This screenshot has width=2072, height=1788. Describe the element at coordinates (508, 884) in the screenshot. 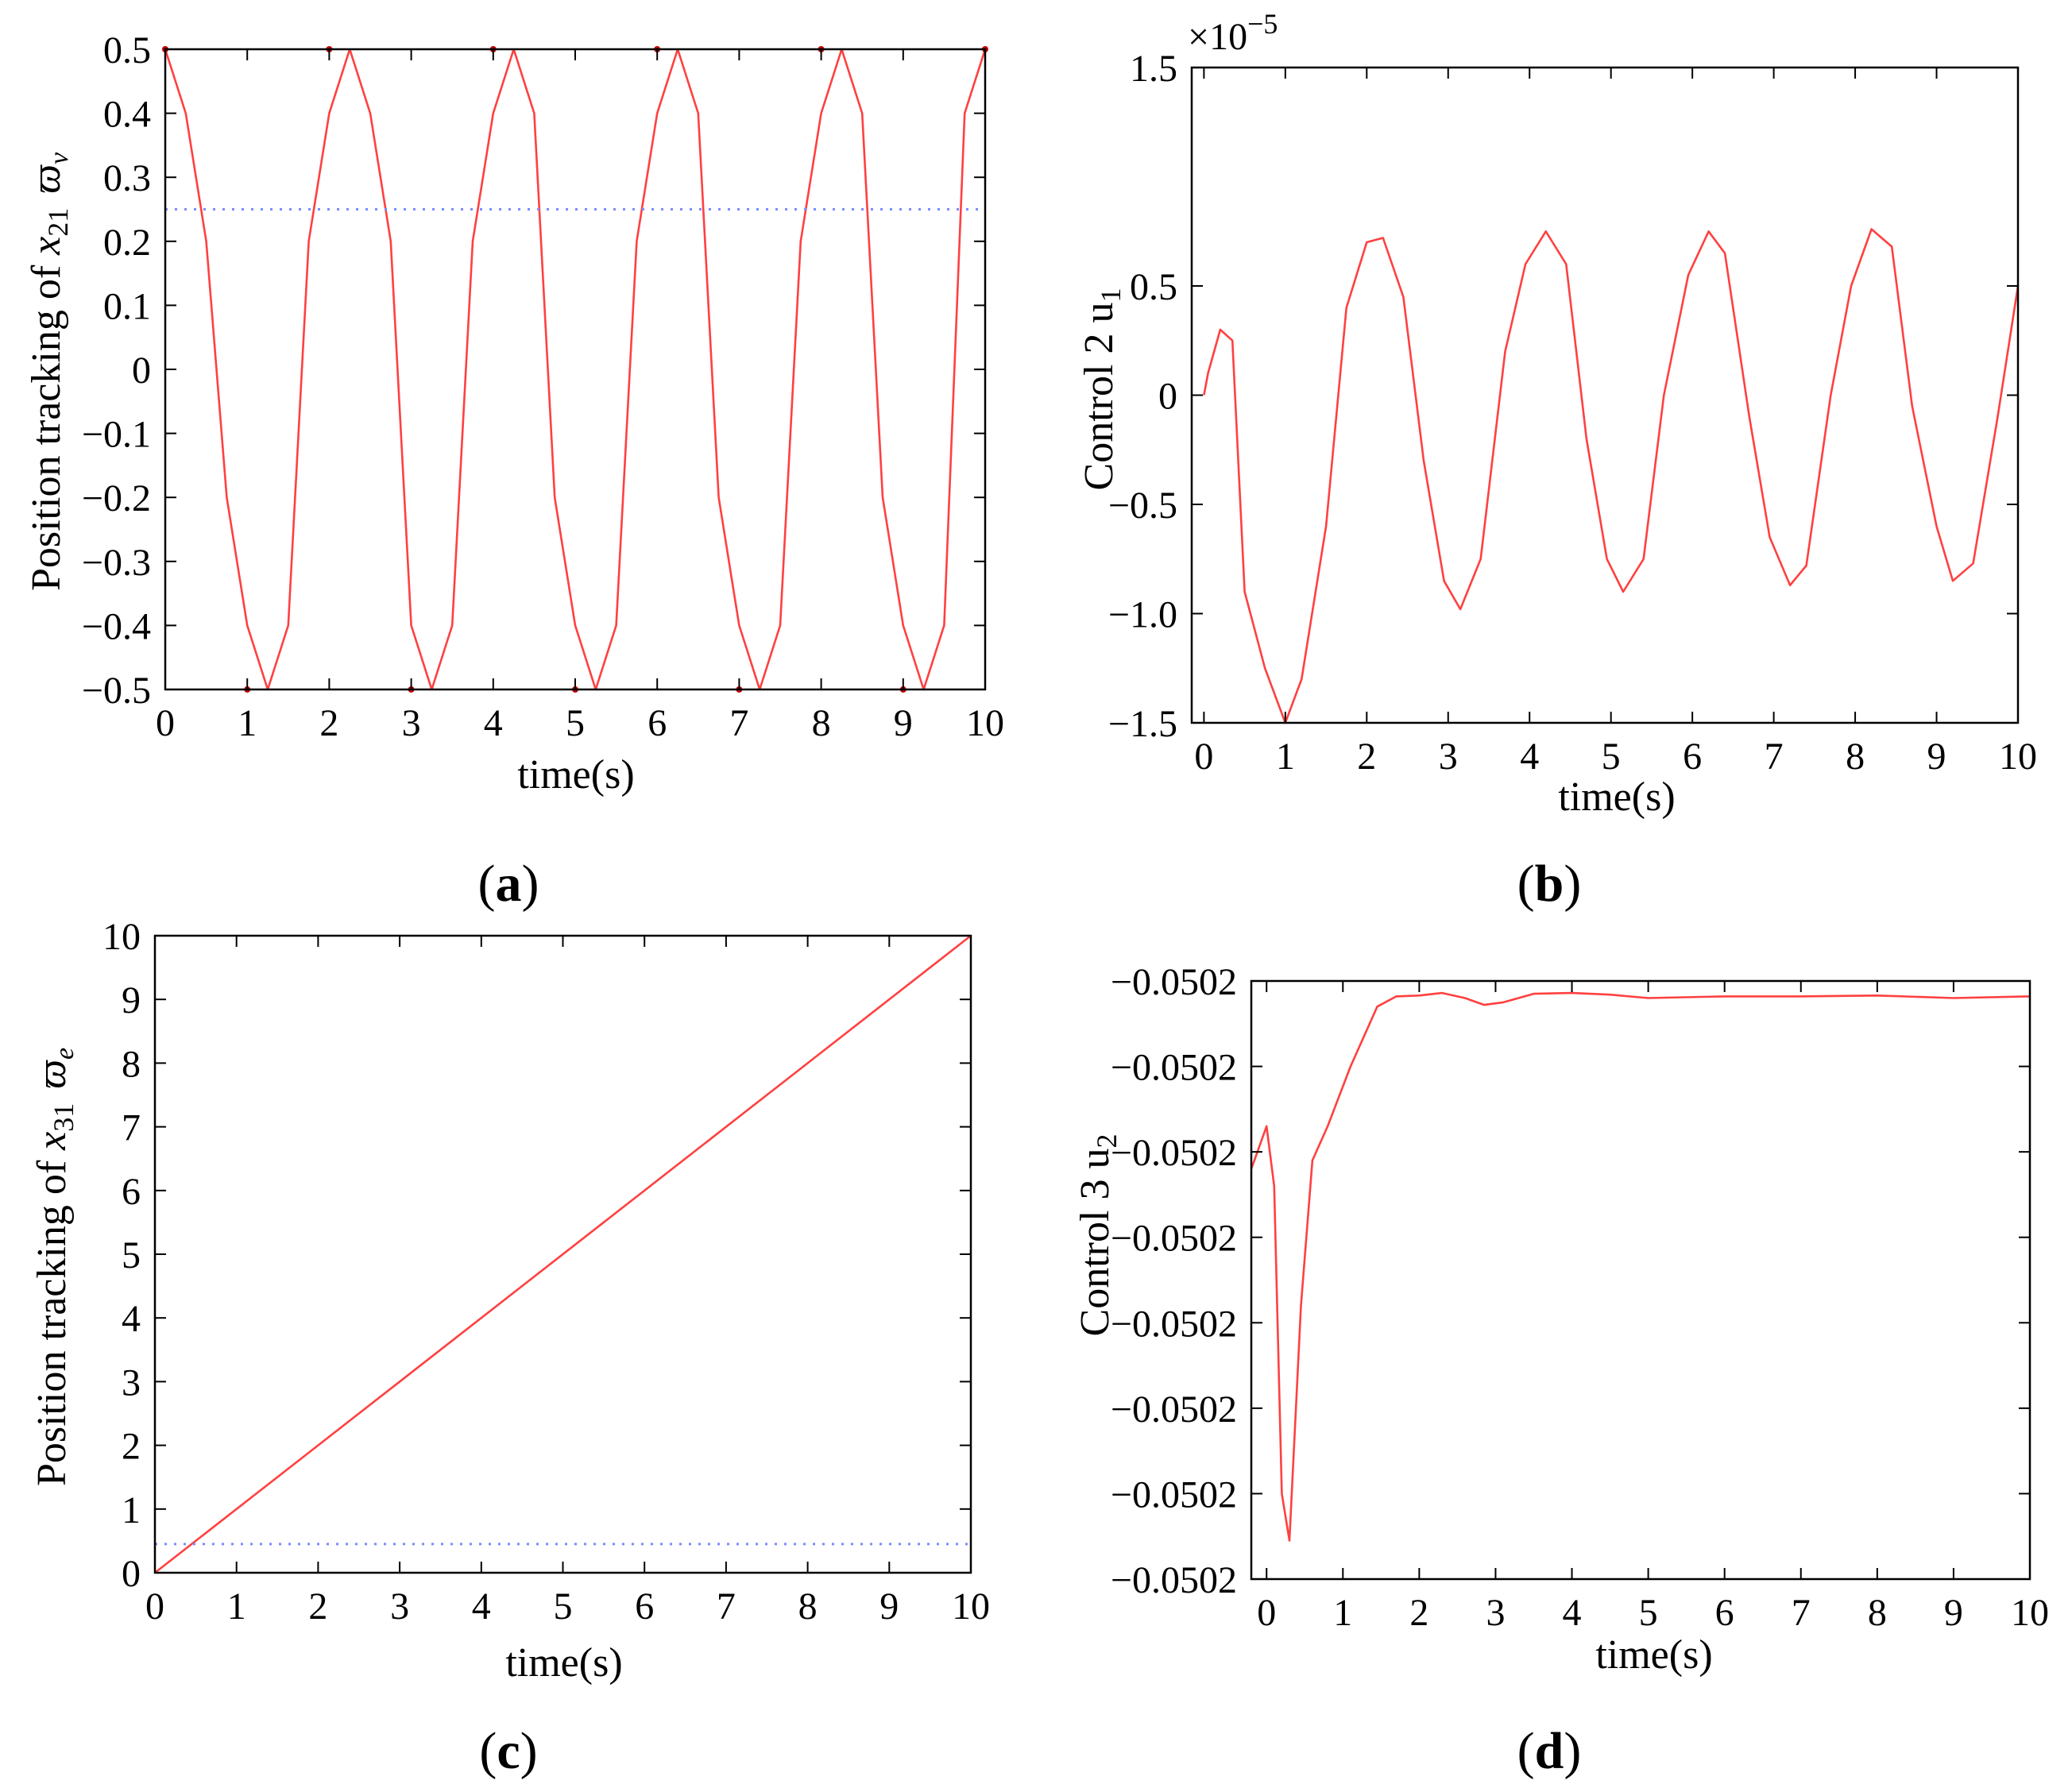

I see `panel-label-a: (a)` at that location.